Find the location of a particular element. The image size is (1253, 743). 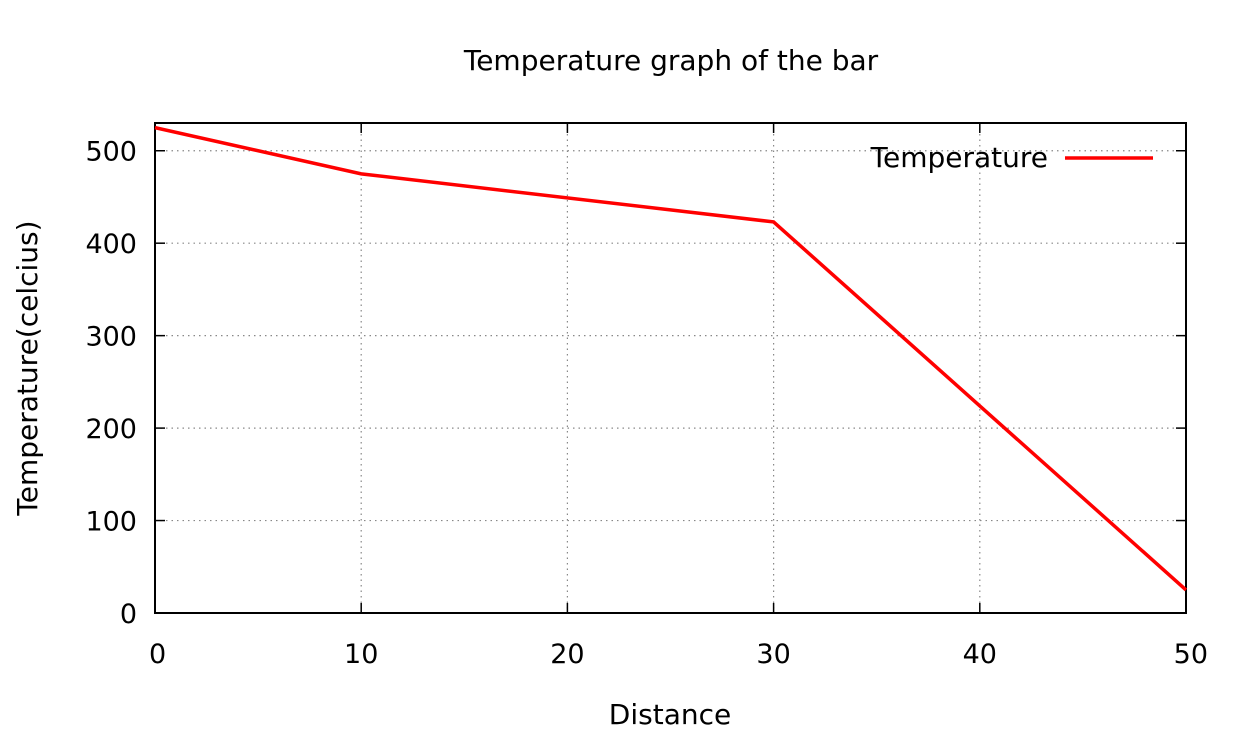

x-tick-label: 0 is located at coordinates (157, 654).